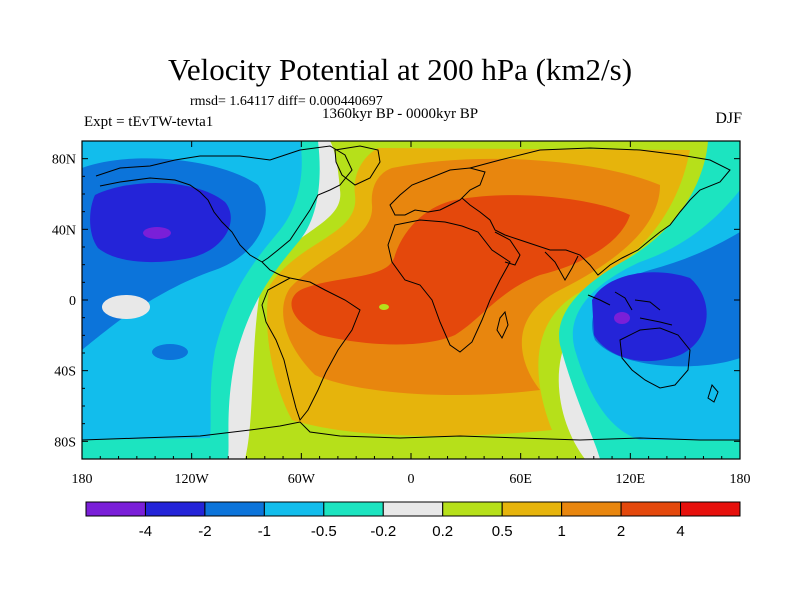 This screenshot has height=600, width=800. I want to click on lat-tick-label: 0, so click(72, 301).